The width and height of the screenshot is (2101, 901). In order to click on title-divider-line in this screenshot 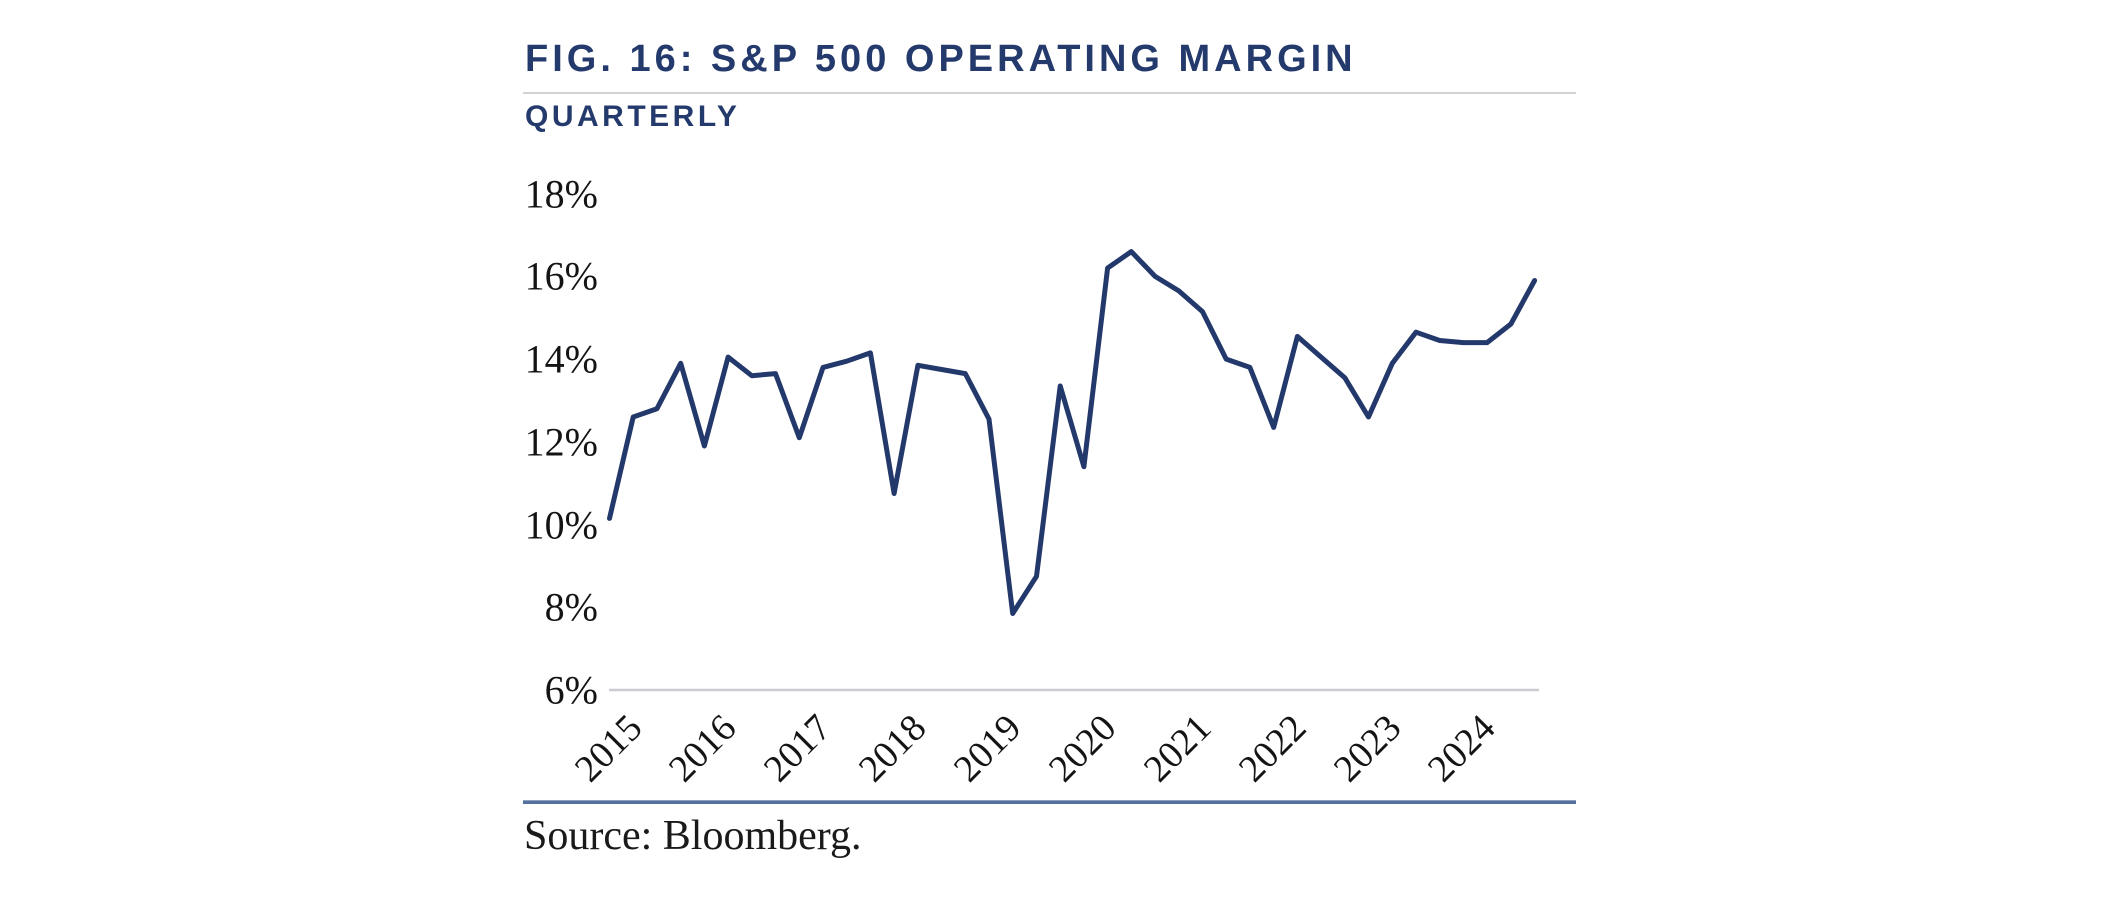, I will do `click(1049, 93)`.